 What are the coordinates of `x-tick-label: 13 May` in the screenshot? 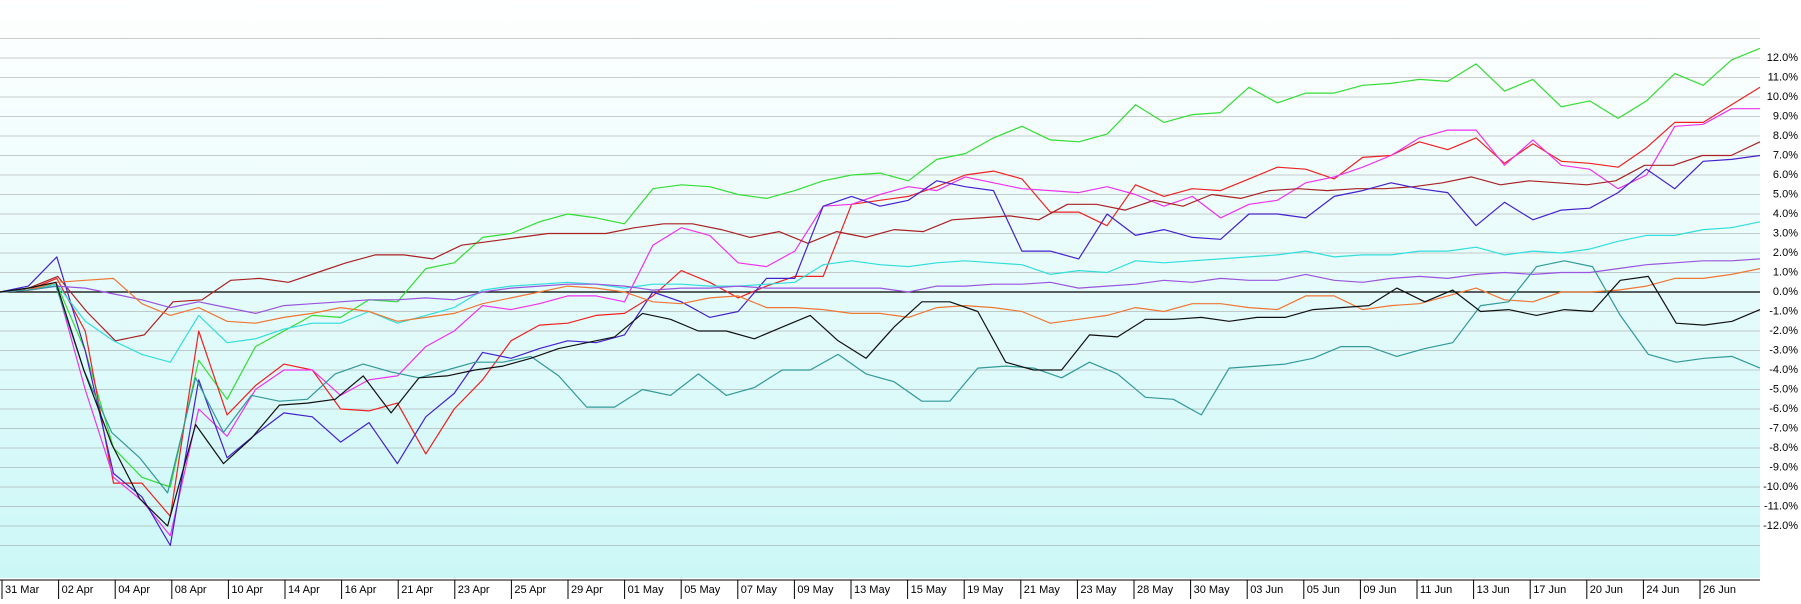 It's located at (872, 590).